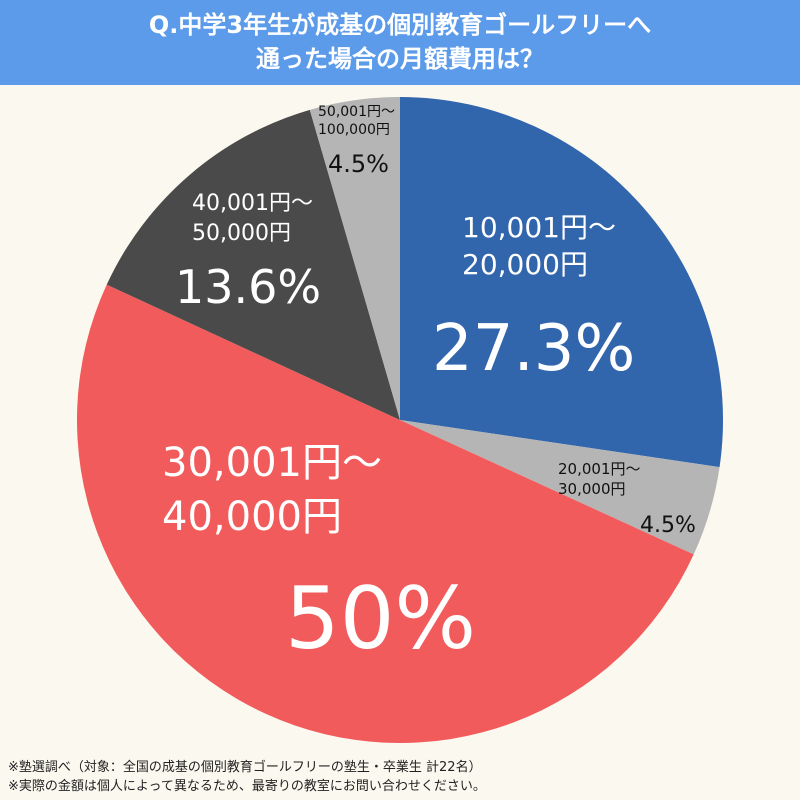 Image resolution: width=800 pixels, height=800 pixels. I want to click on slice-3-percent-label: 50%, so click(380, 619).